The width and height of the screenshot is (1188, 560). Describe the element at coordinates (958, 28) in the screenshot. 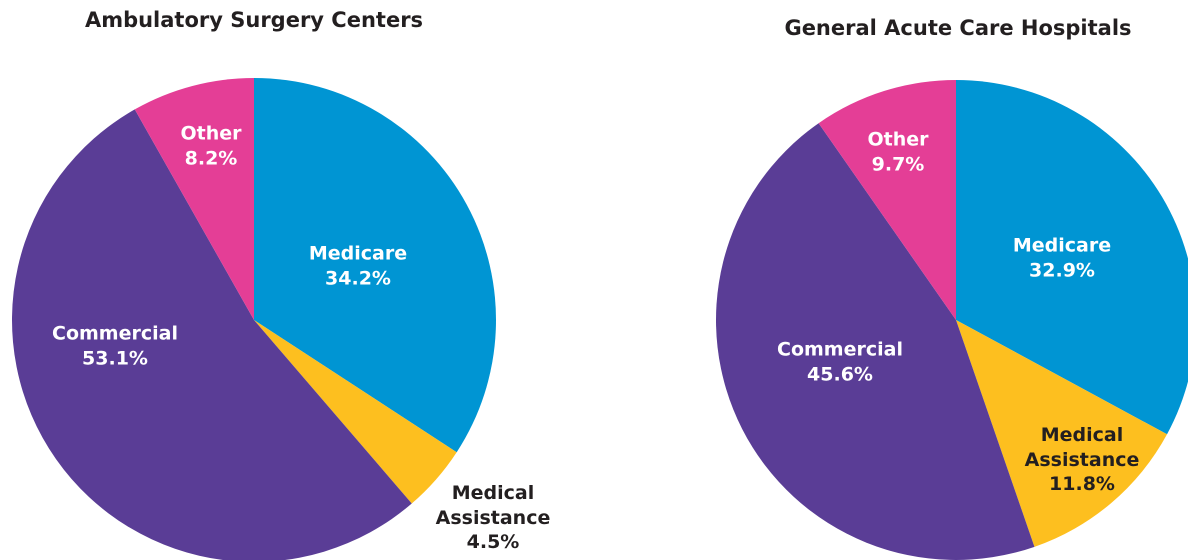

I see `chart-title: General Acute Care Hospitals` at that location.